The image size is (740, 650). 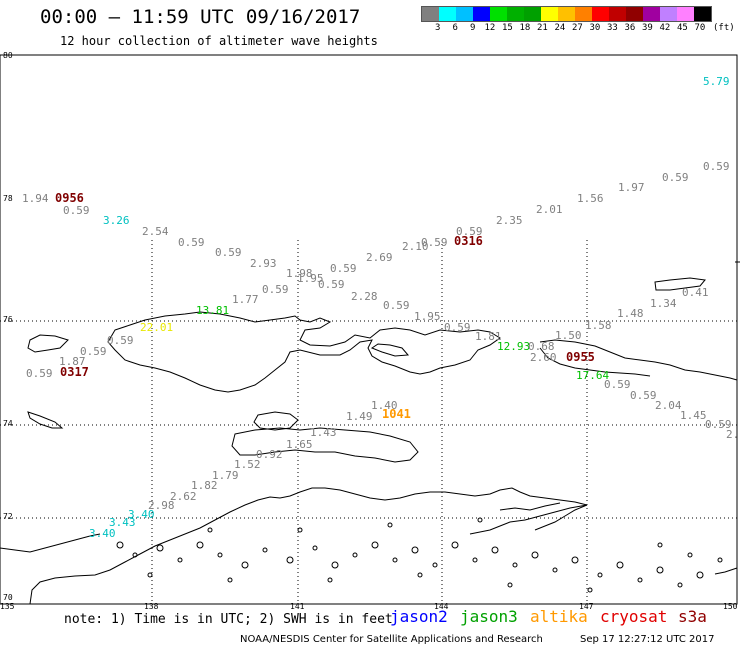 What do you see at coordinates (364, 296) in the screenshot?
I see `swh-label: 2.28` at bounding box center [364, 296].